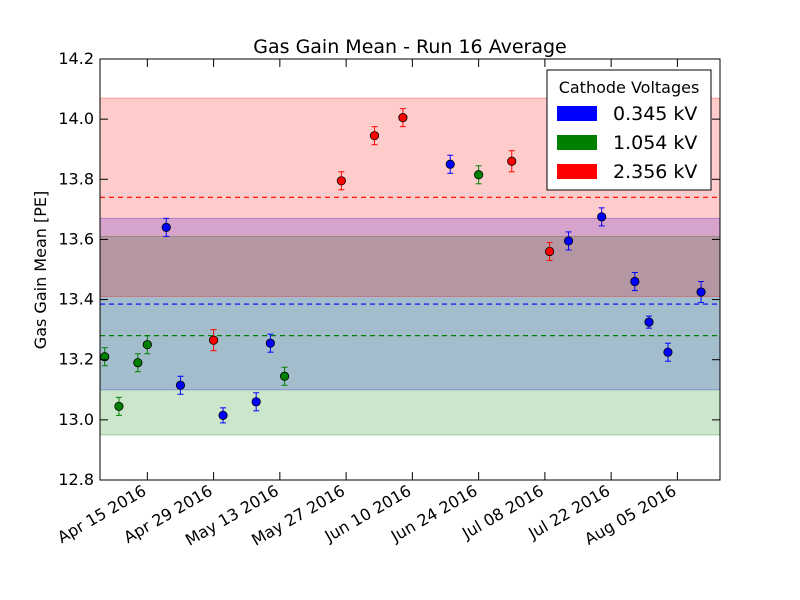  Describe the element at coordinates (76, 118) in the screenshot. I see `y-tick-label-6: 14.0` at that location.